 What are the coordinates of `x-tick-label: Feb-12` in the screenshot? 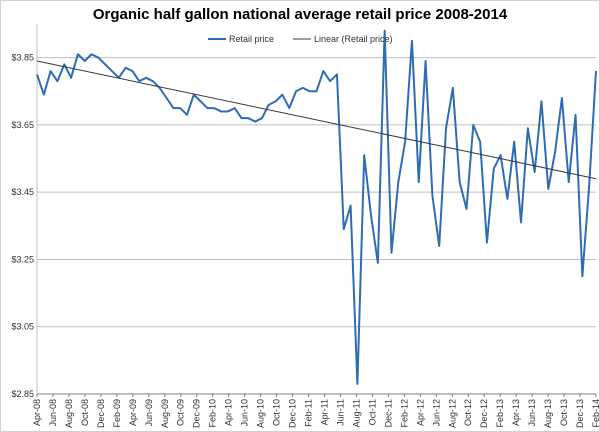 It's located at (404, 413).